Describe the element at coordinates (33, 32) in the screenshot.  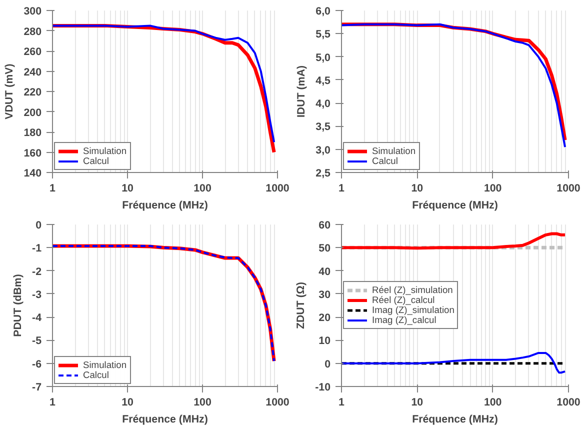
I see `y-tick-label: 280` at that location.